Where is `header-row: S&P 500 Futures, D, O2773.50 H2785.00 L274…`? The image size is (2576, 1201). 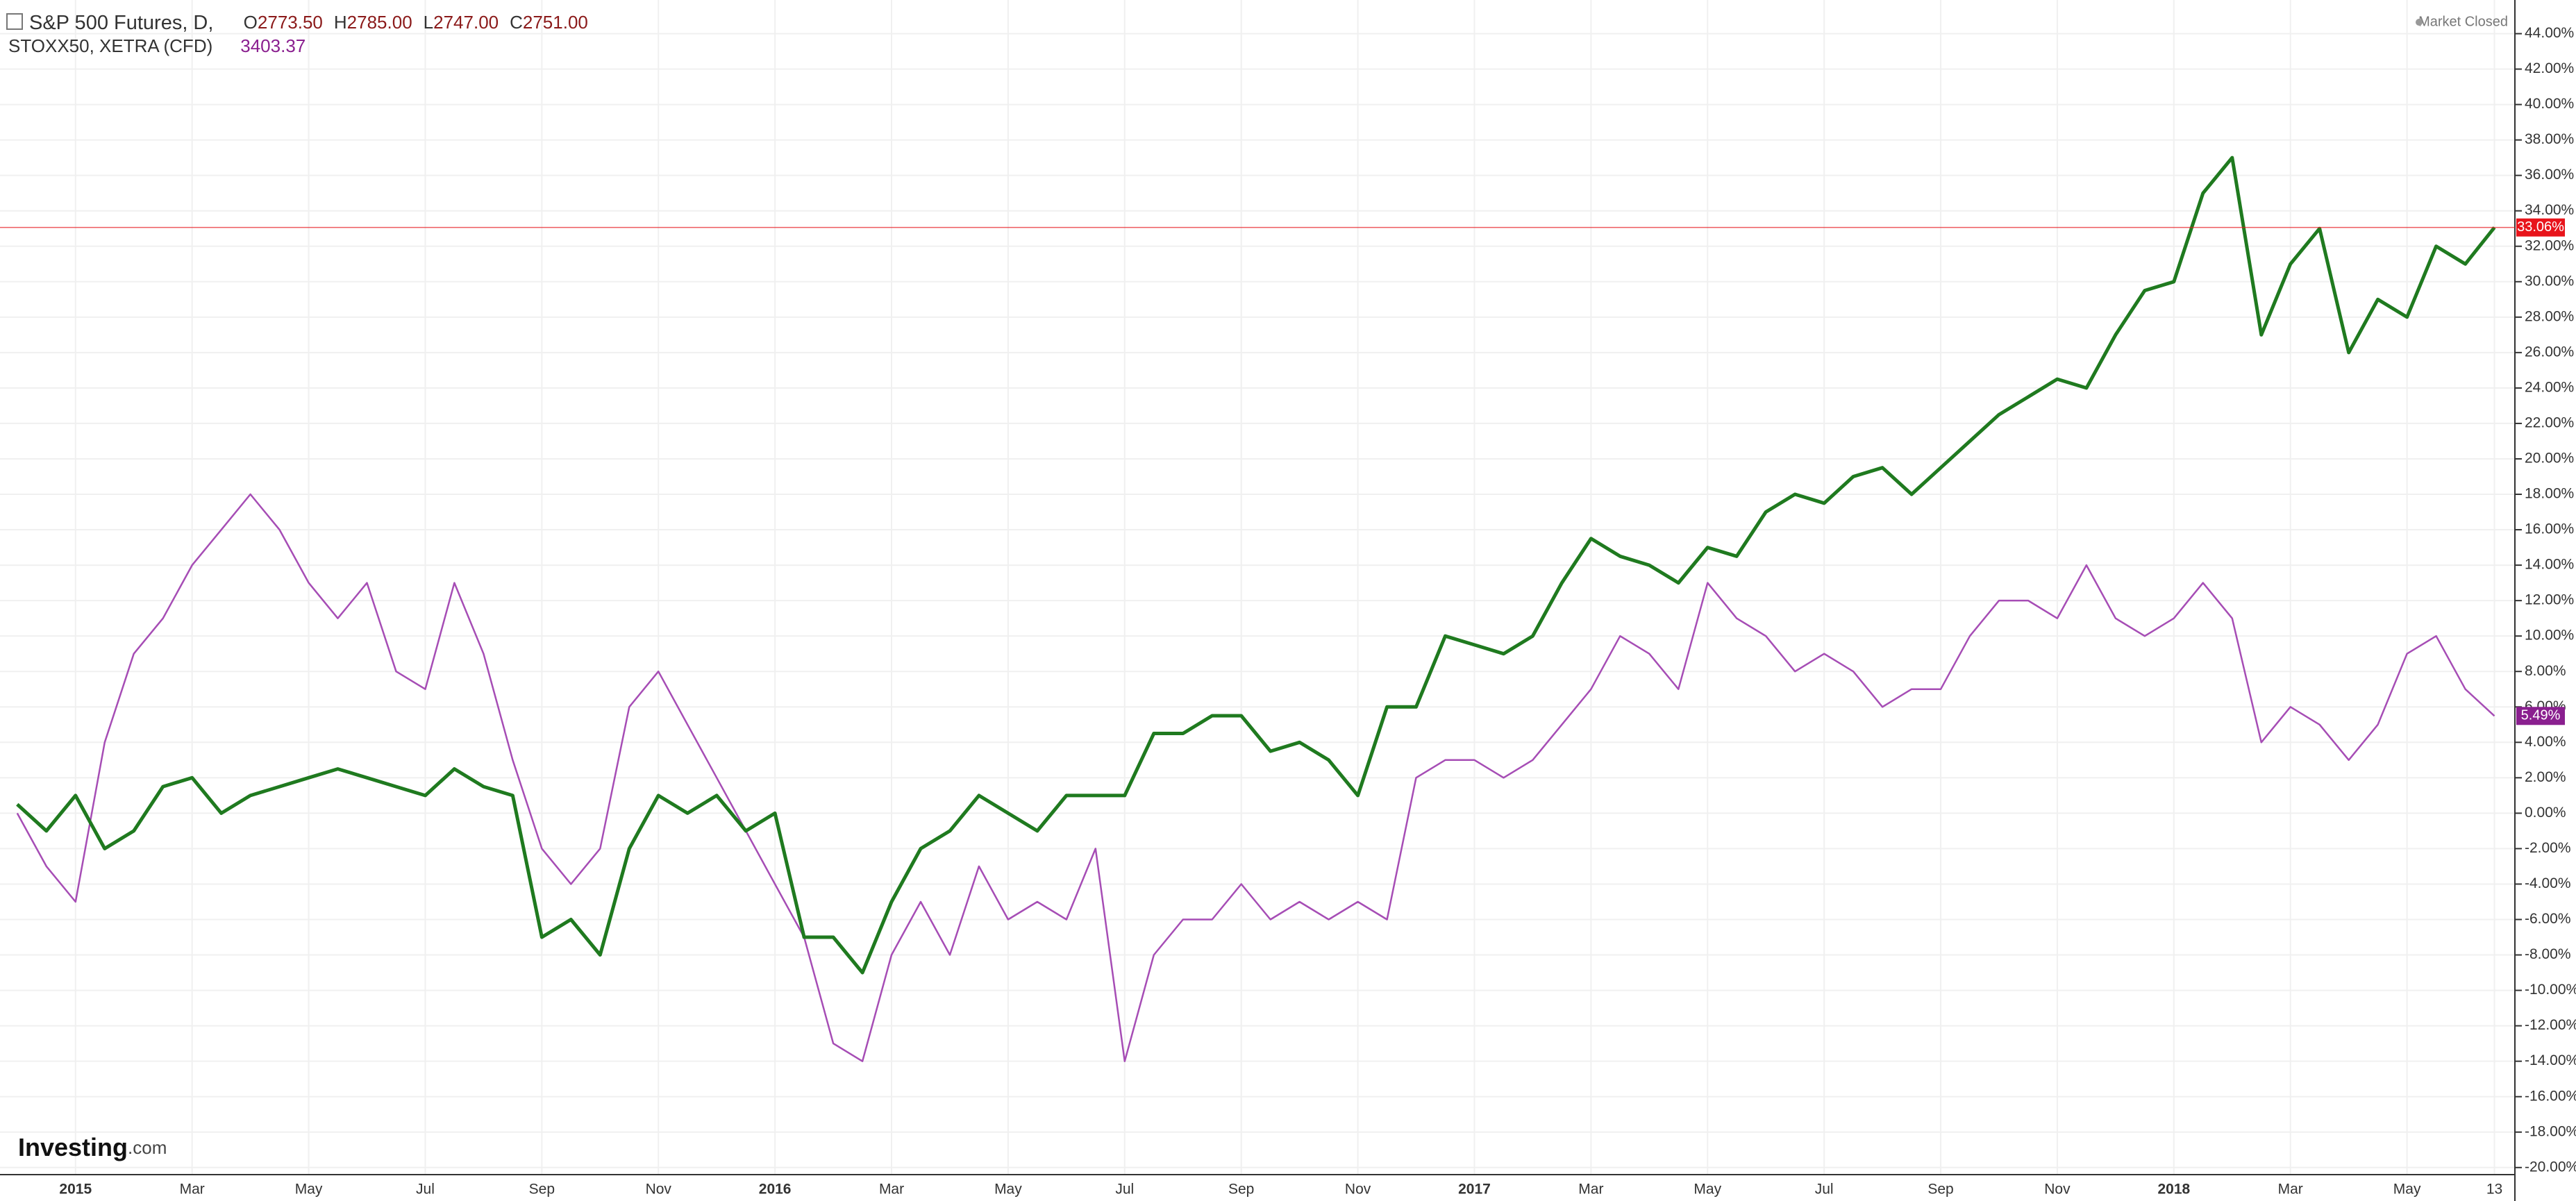
header-row: S&P 500 Futures, D, O2773.50 H2785.00 L274… is located at coordinates (308, 23).